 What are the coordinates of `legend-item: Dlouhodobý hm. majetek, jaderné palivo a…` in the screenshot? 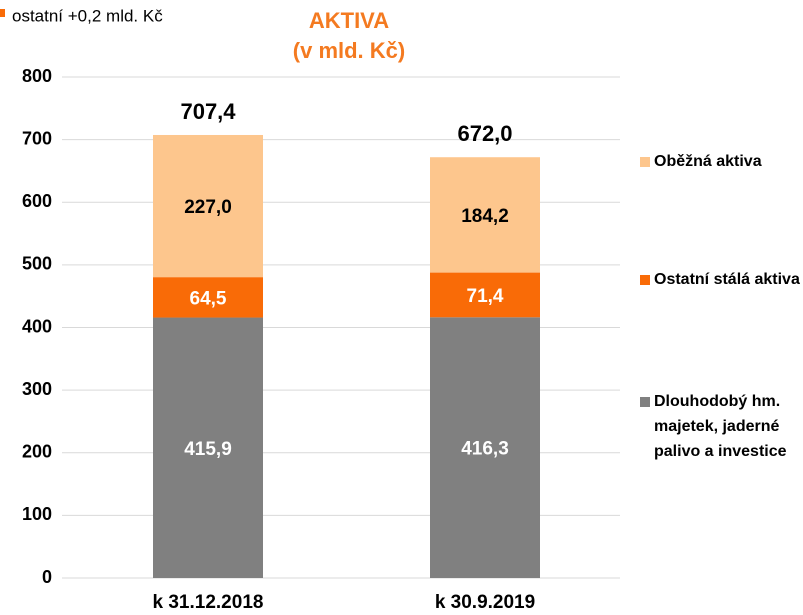 It's located at (720, 426).